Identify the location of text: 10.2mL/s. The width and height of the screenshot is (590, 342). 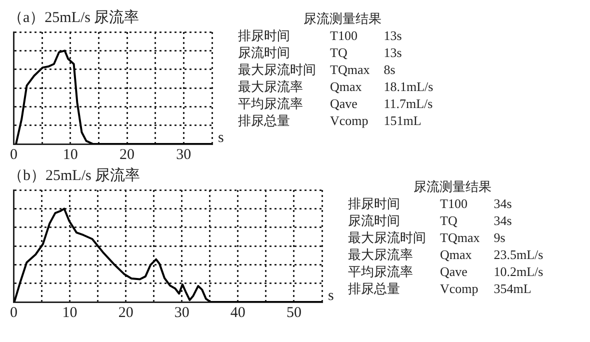
(519, 271).